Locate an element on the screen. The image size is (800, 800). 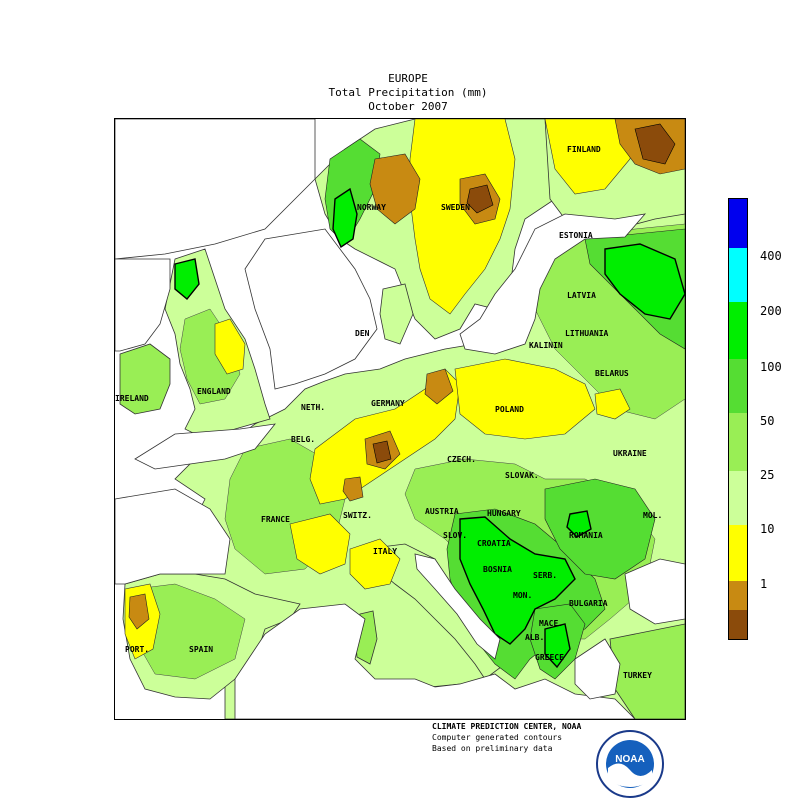
brown-zone-germany is located at coordinates (382, 452).